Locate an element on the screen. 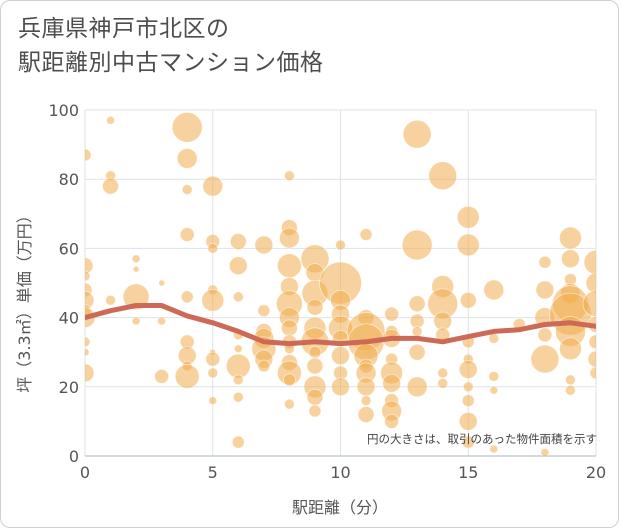 This screenshot has width=621, height=530. trend-line is located at coordinates (340, 325).